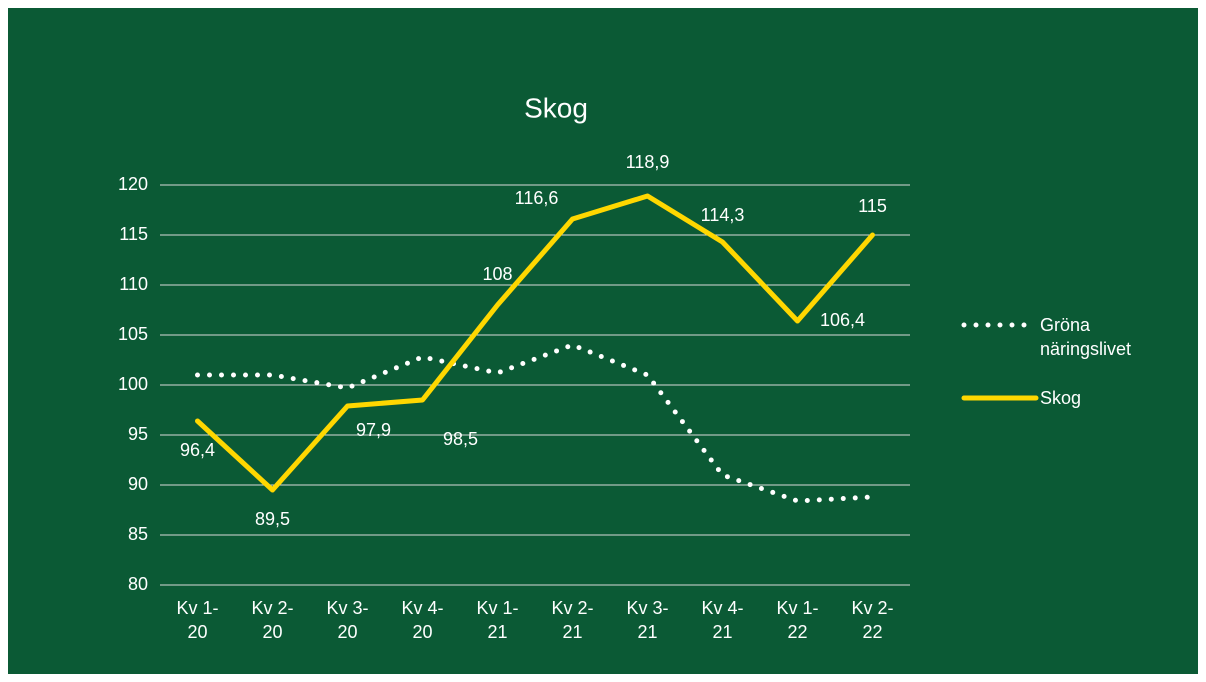  I want to click on x-tick-label: Kv 4-20, so click(422, 620).